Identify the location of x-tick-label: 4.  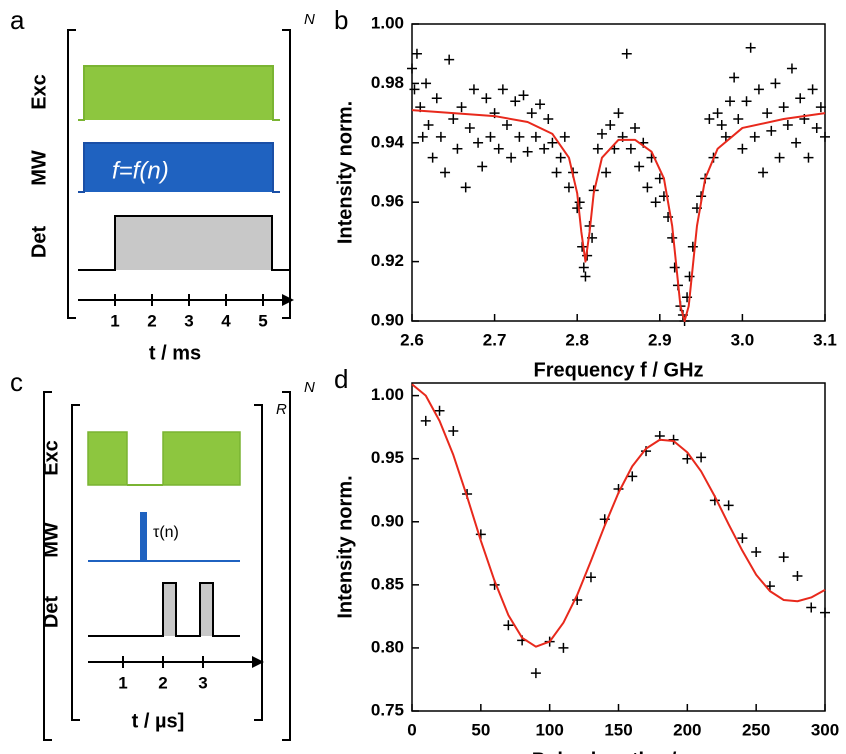
(226, 320).